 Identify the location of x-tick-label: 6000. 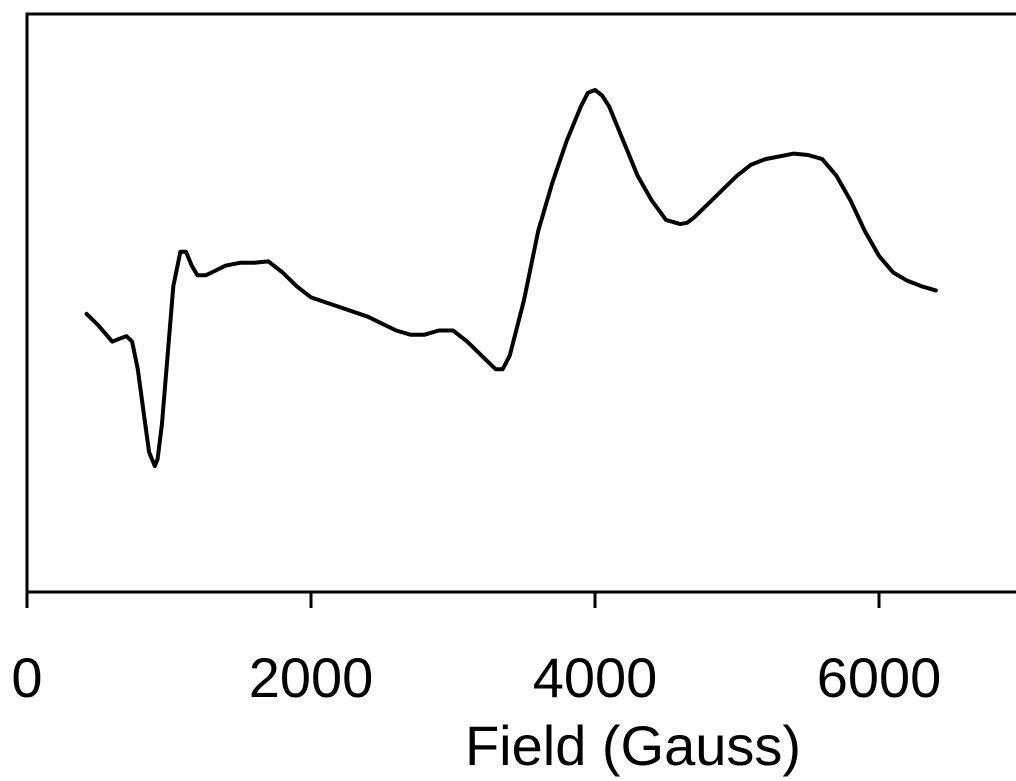
(879, 677).